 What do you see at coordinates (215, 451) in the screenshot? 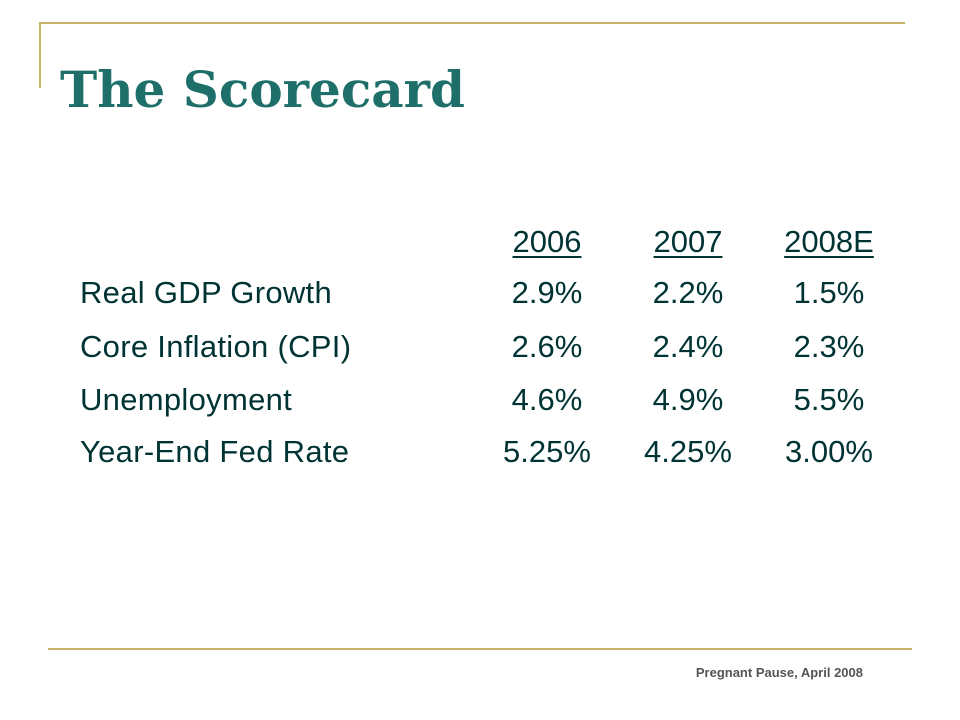
I see `row-label: Year-End Fed Rate` at bounding box center [215, 451].